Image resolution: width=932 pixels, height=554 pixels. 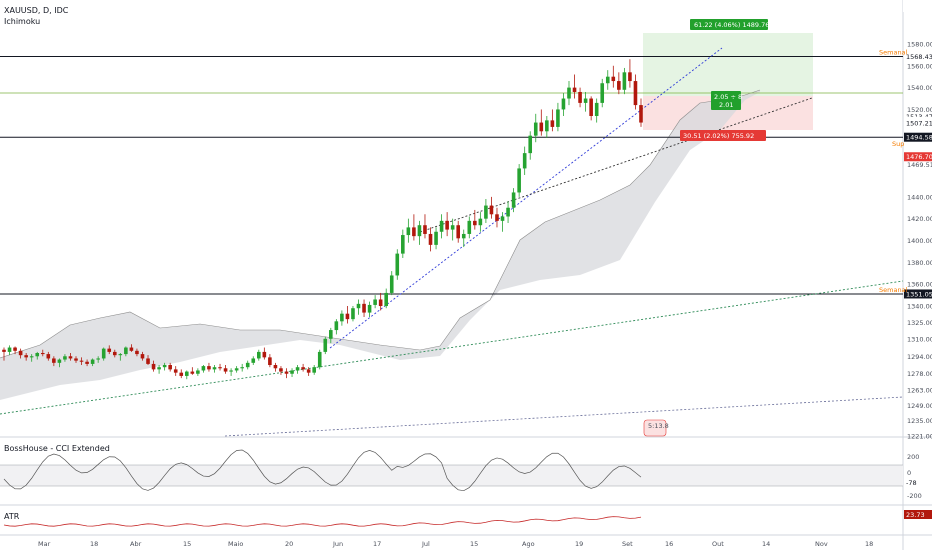 What do you see at coordinates (187, 544) in the screenshot?
I see `time-label: 15` at bounding box center [187, 544].